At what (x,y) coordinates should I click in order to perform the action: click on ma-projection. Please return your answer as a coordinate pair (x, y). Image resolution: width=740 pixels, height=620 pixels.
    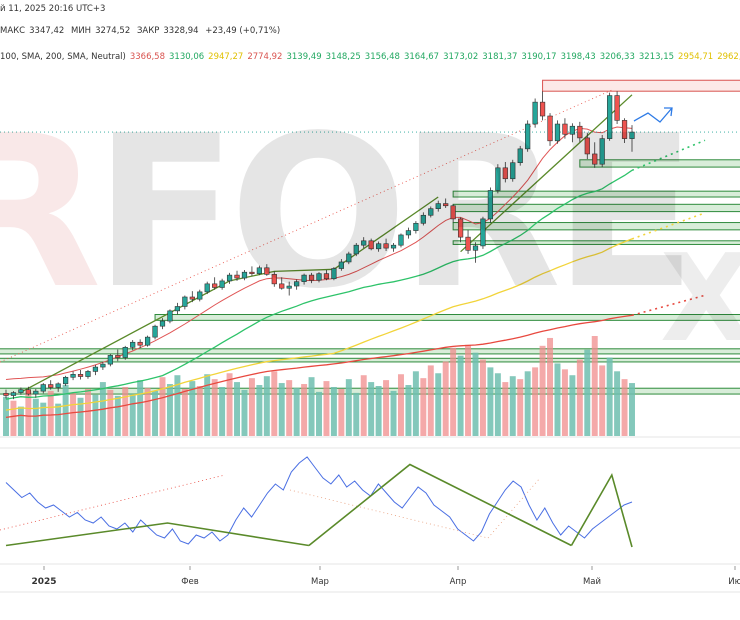
    Looking at the image, I should click on (668, 226).